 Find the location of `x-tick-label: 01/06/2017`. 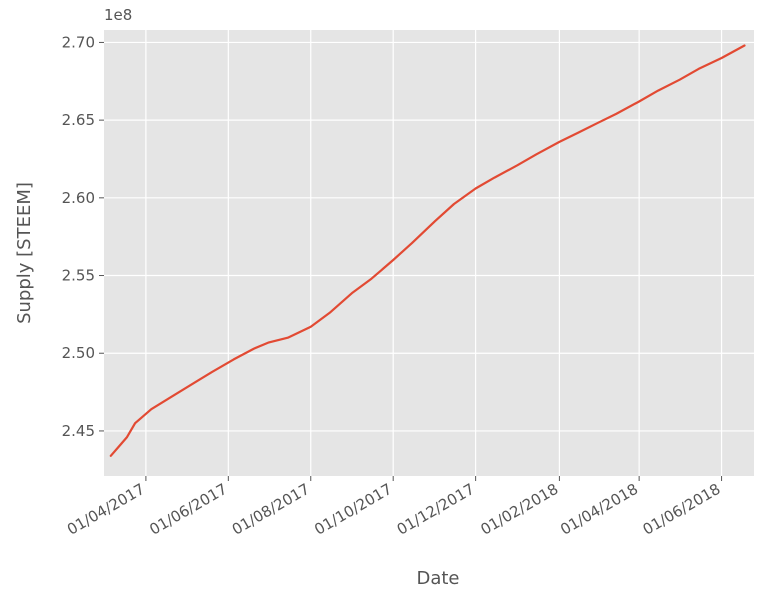

x-tick-label: 01/06/2017 is located at coordinates (188, 509).